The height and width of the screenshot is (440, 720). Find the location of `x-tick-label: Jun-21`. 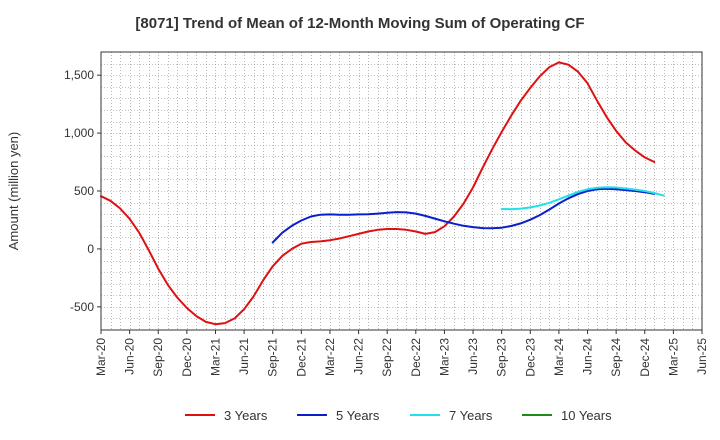

x-tick-label: Jun-21 is located at coordinates (244, 356).